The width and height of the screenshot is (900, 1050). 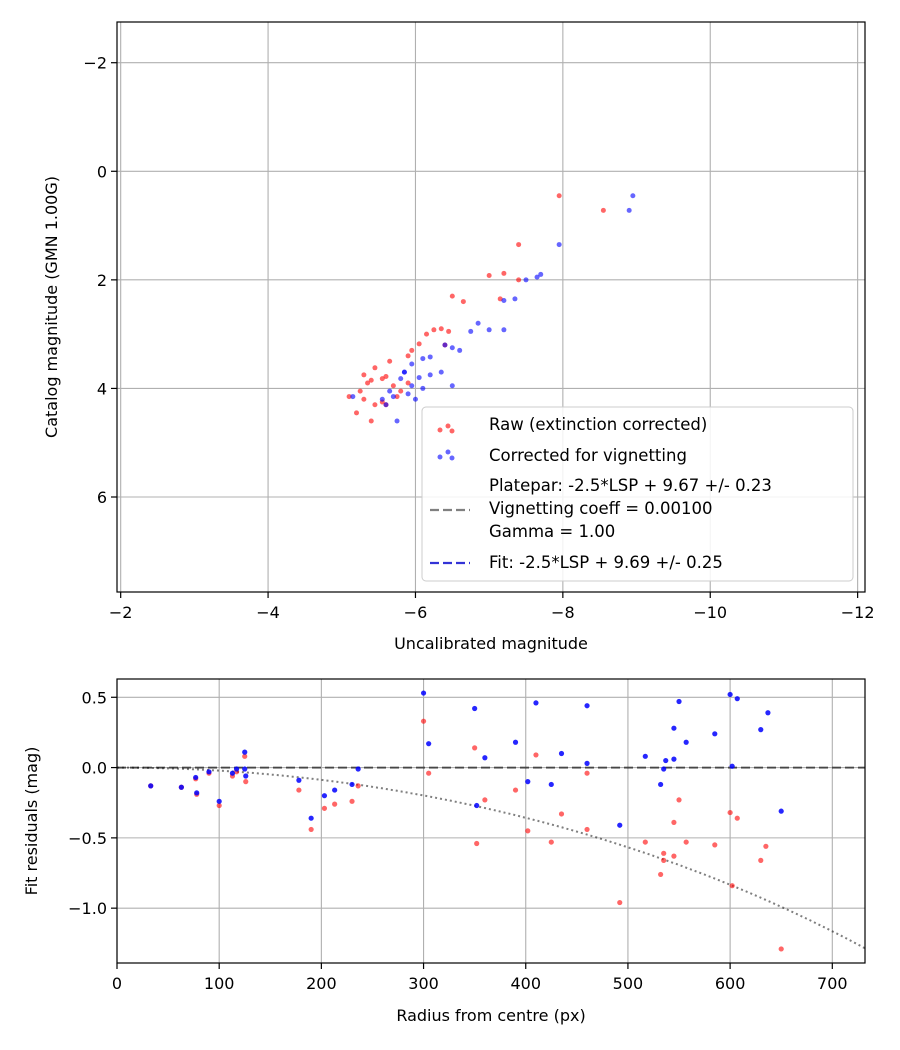 I want to click on bottom-x-ticks: 0 100 200 300 400 500 600 700, so click(x=480, y=978).